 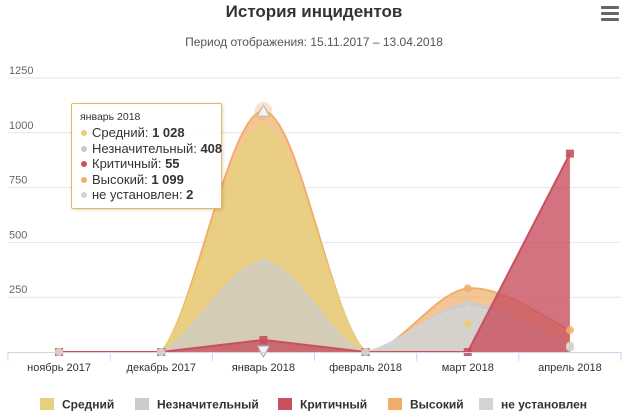 I want to click on chart-menu-button, so click(x=610, y=15).